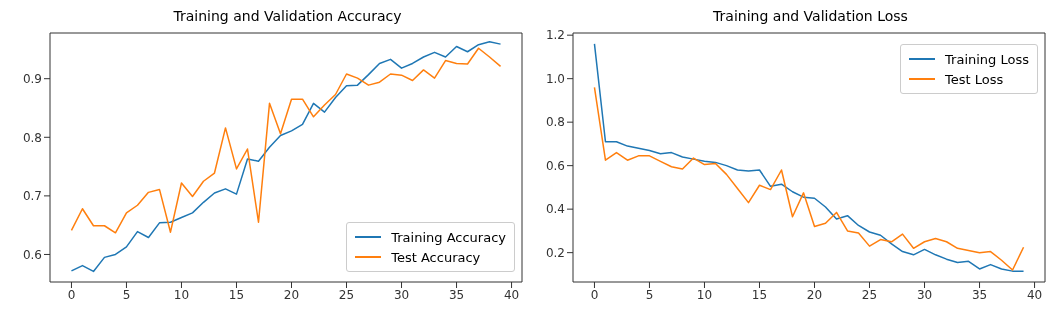 This screenshot has width=1062, height=322. Describe the element at coordinates (436, 257) in the screenshot. I see `legend-label: Test Accuracy` at that location.